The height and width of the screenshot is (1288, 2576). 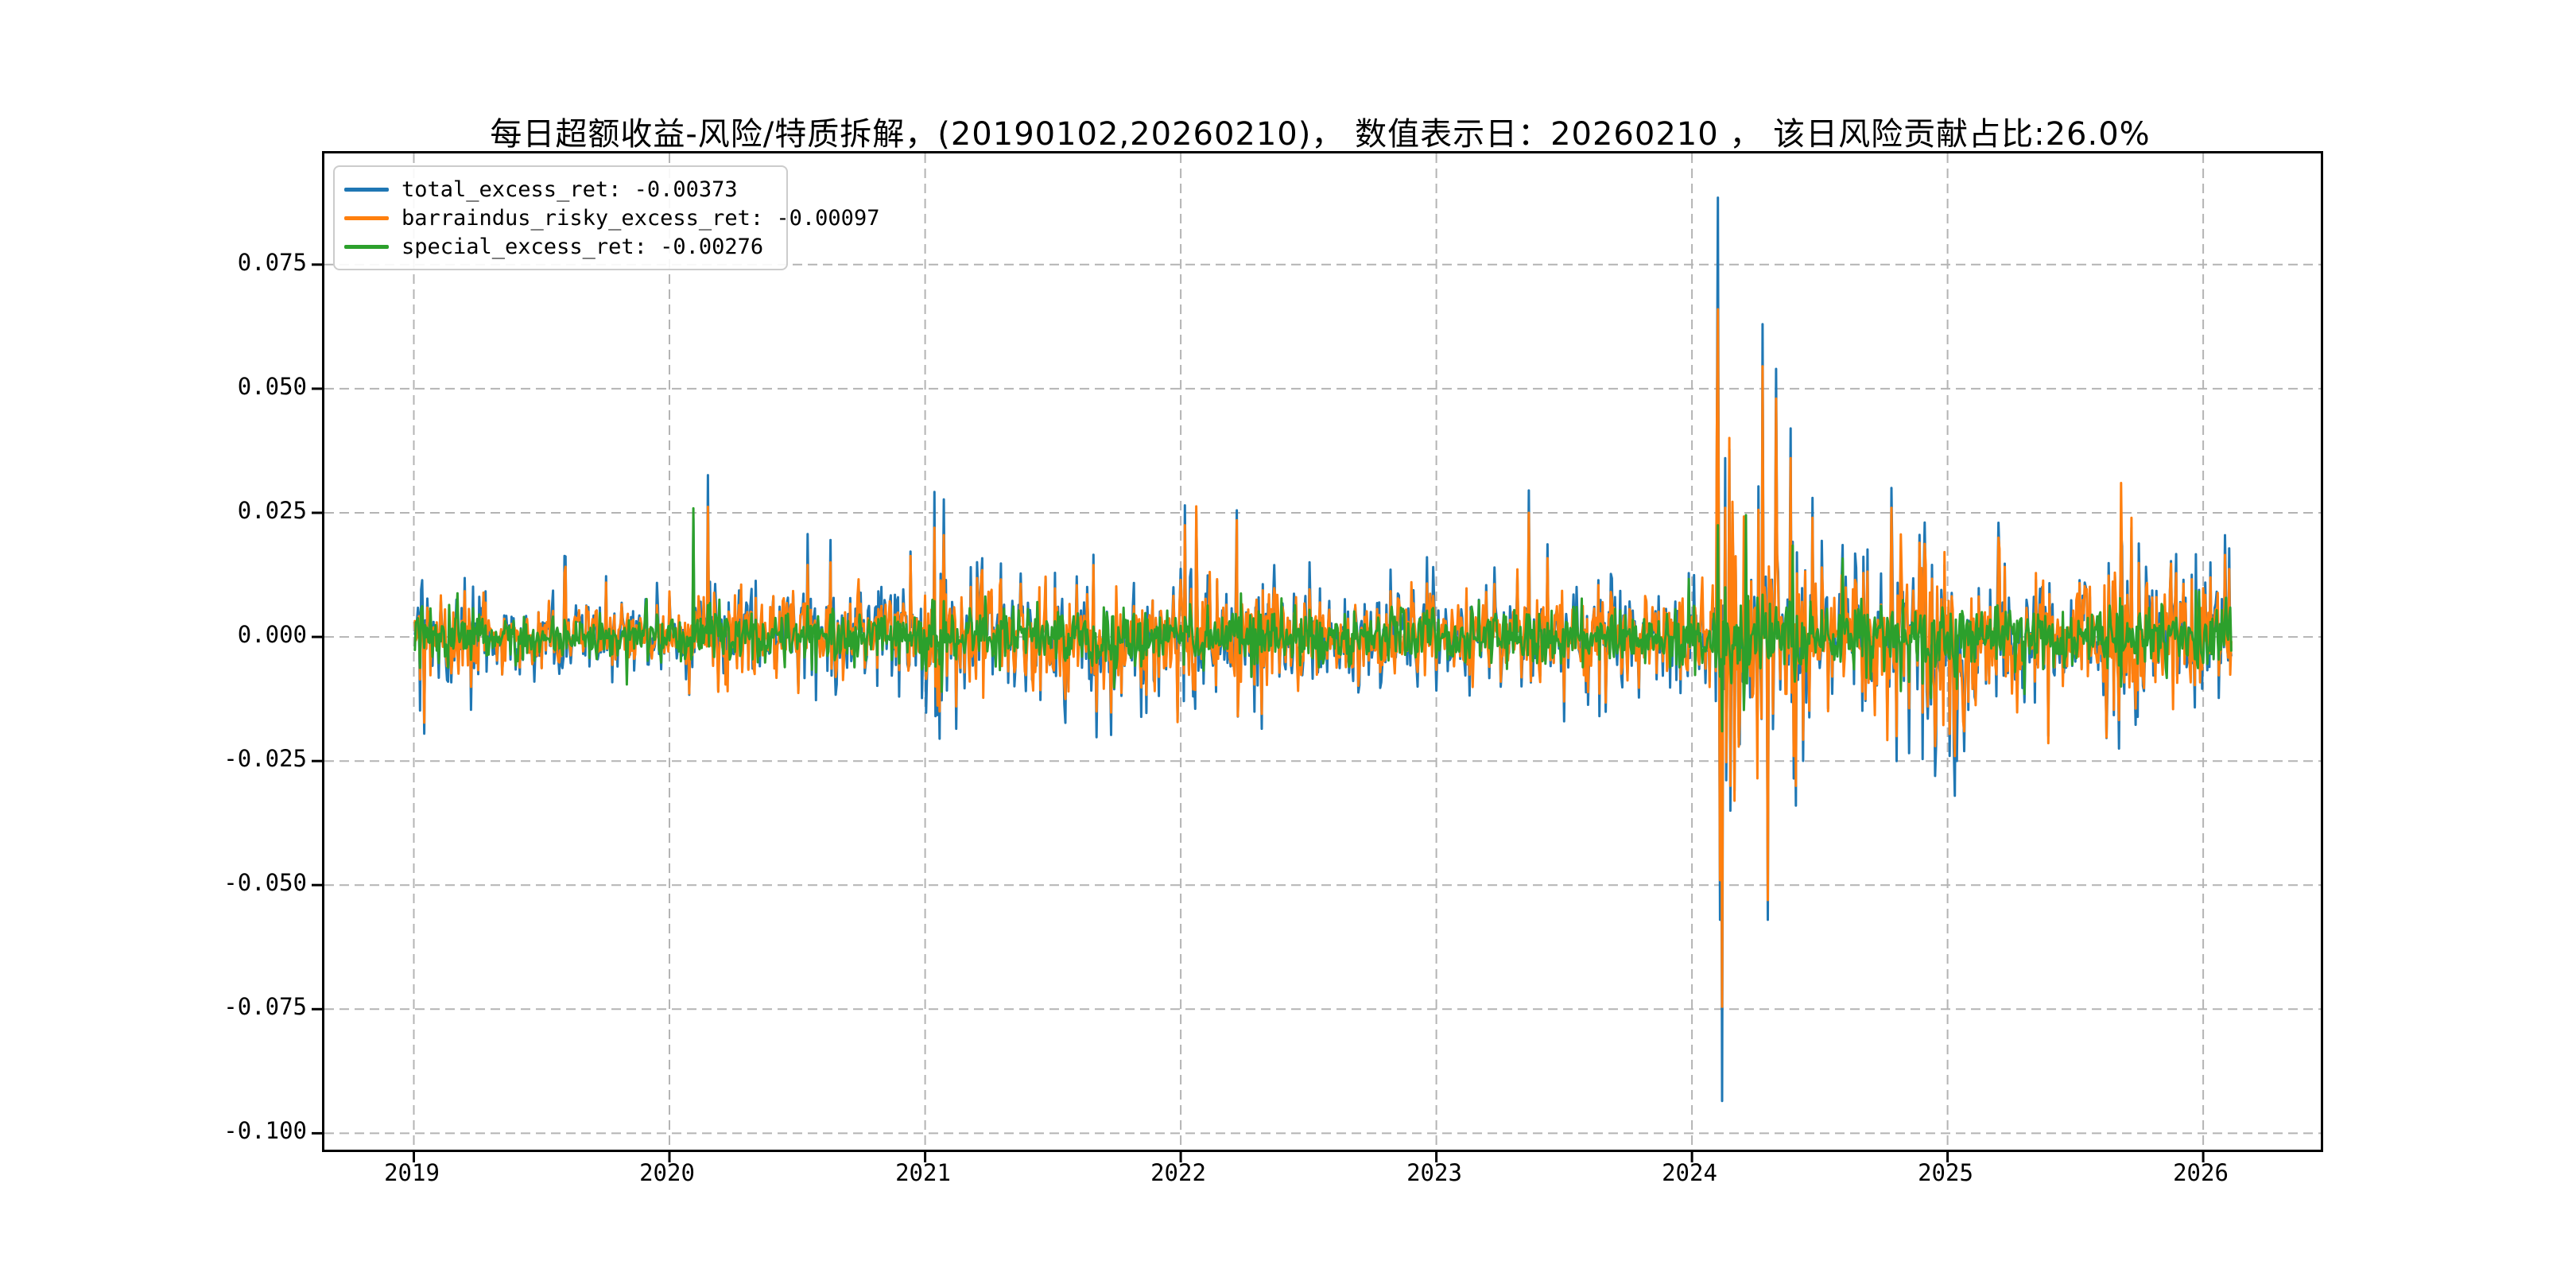 I want to click on legend-entry-total: total_excess_ret: -0.00373, so click(x=561, y=190).